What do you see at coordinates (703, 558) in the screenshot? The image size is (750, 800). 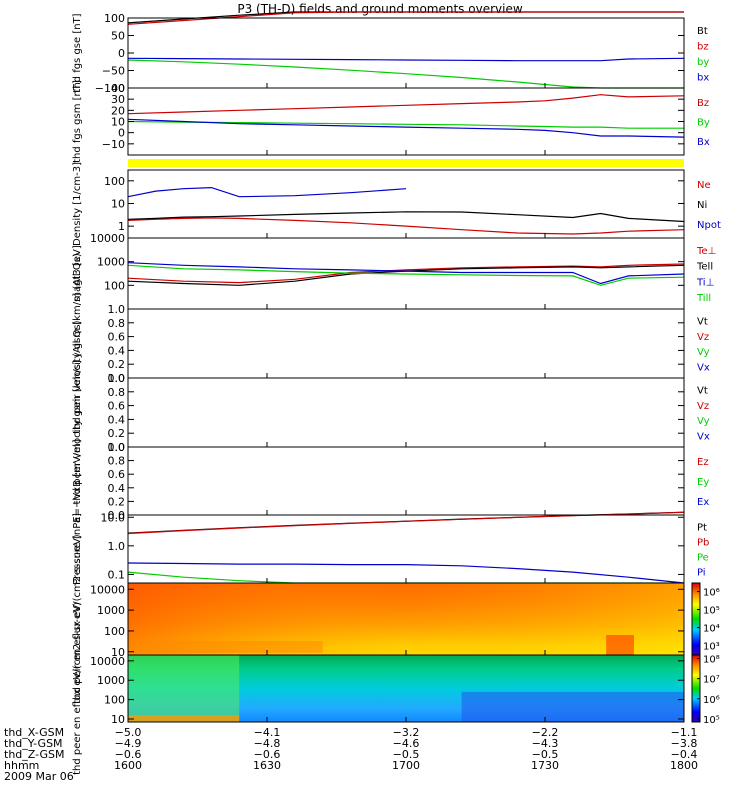 I see `legend-label: Pe` at bounding box center [703, 558].